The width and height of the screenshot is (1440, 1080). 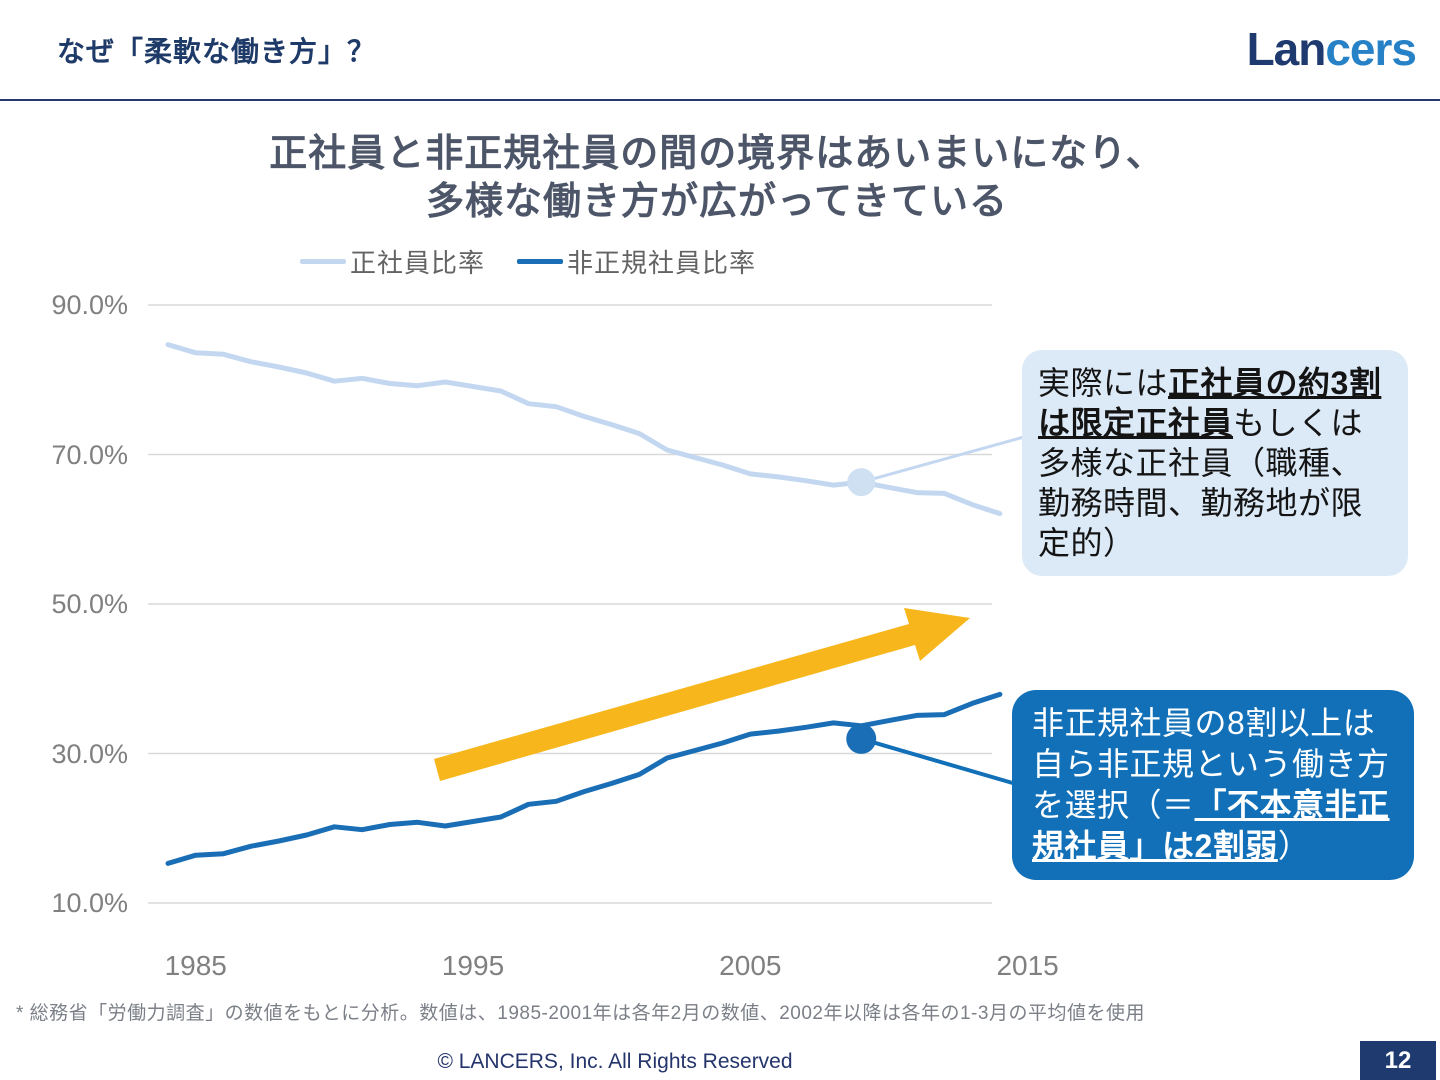 I want to click on marker-nonregular, so click(x=861, y=738).